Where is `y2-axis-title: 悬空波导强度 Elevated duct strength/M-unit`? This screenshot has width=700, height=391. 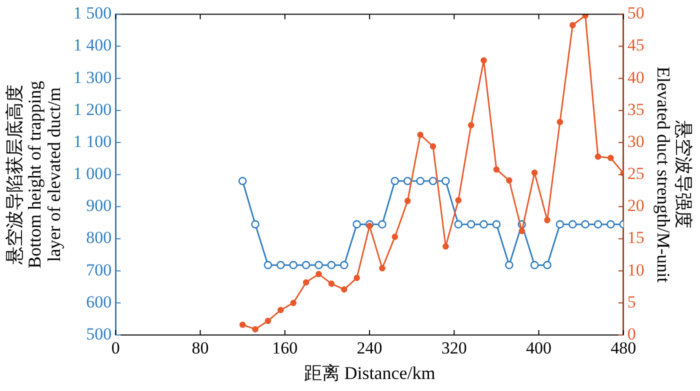
y2-axis-title: 悬空波导强度 Elevated duct strength/M-unit is located at coordinates (674, 174).